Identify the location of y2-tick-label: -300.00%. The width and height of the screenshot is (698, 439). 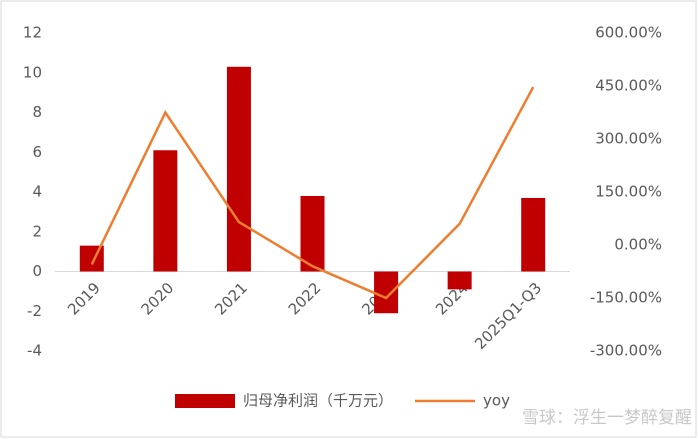
(626, 351).